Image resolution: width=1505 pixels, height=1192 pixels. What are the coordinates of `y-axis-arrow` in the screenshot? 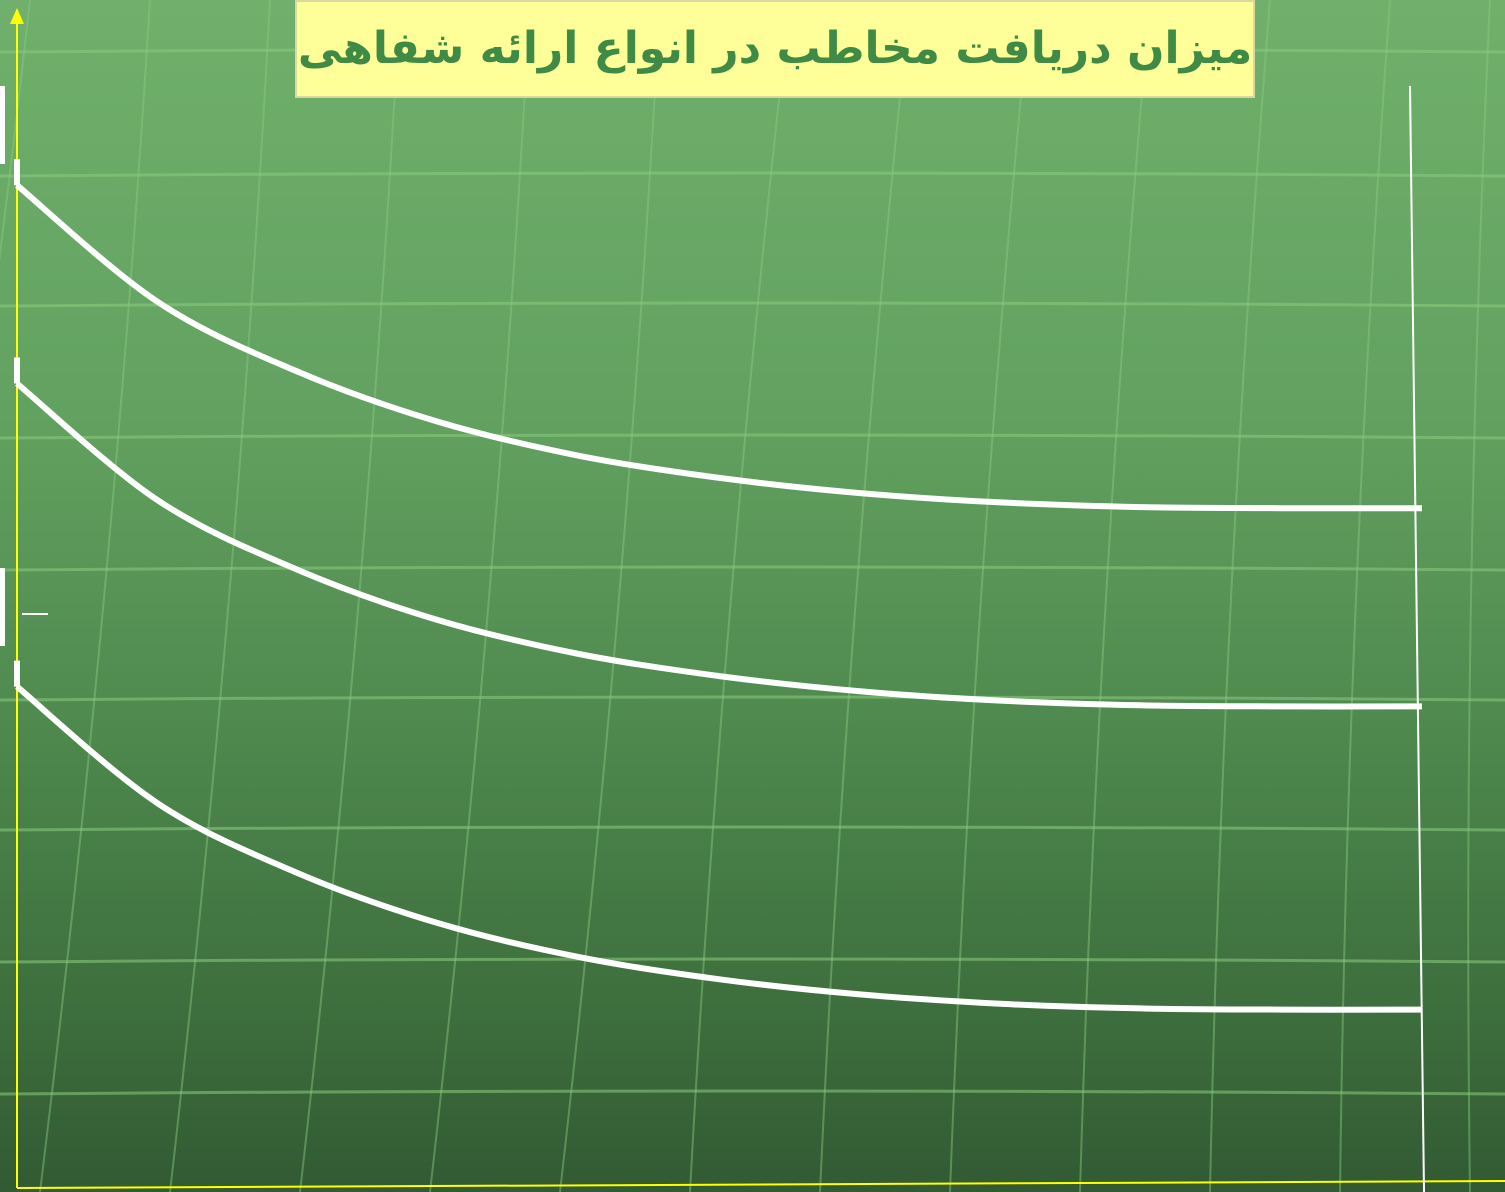 It's located at (17, 16).